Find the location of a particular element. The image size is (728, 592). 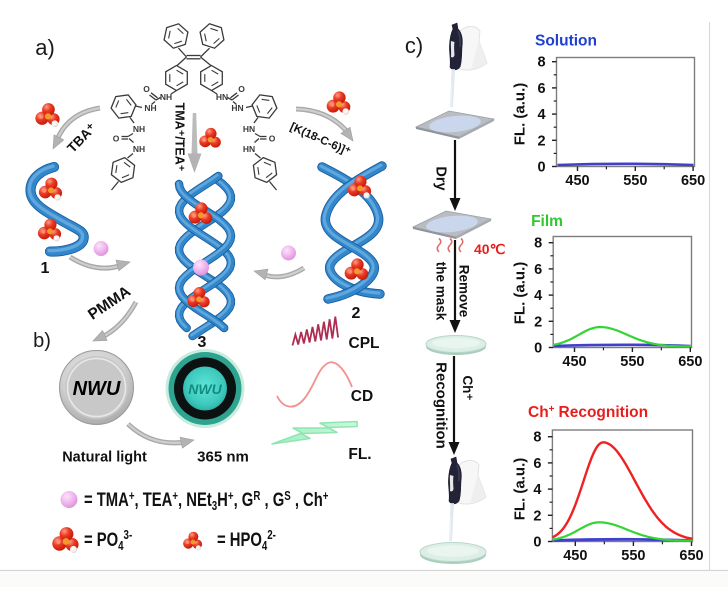

svg-text: Ch⁺ is located at coordinates (467, 387).